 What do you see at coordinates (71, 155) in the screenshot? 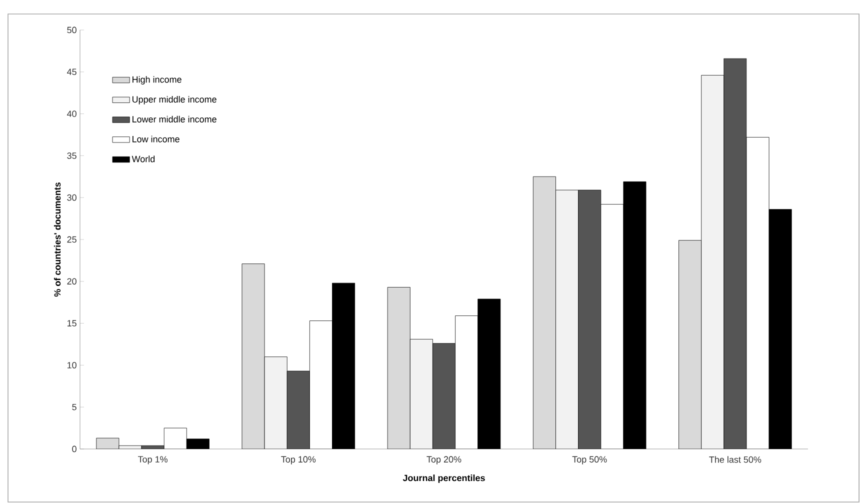
I see `y-tick-label: 35` at bounding box center [71, 155].